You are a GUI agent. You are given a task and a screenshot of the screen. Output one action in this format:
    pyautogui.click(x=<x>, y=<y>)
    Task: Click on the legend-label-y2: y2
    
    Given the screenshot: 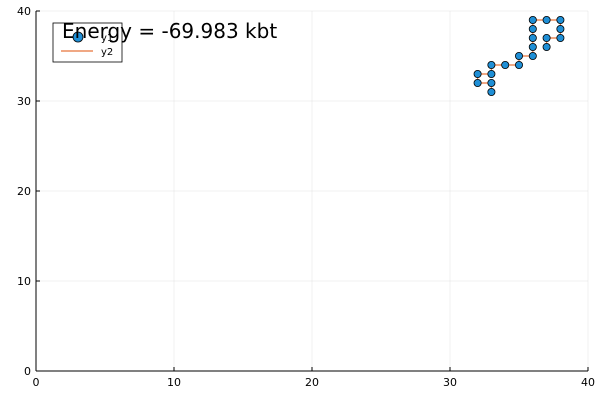 What is the action you would take?
    pyautogui.click(x=107, y=52)
    